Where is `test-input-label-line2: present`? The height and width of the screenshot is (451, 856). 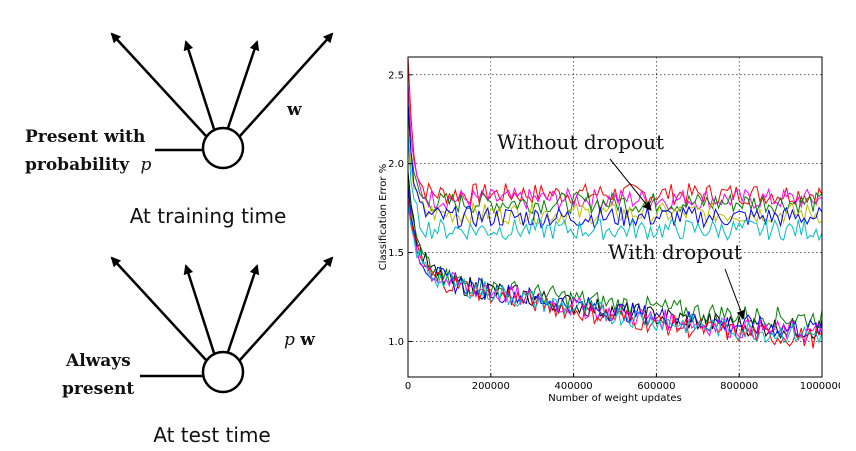
test-input-label-line2: present is located at coordinates (98, 389).